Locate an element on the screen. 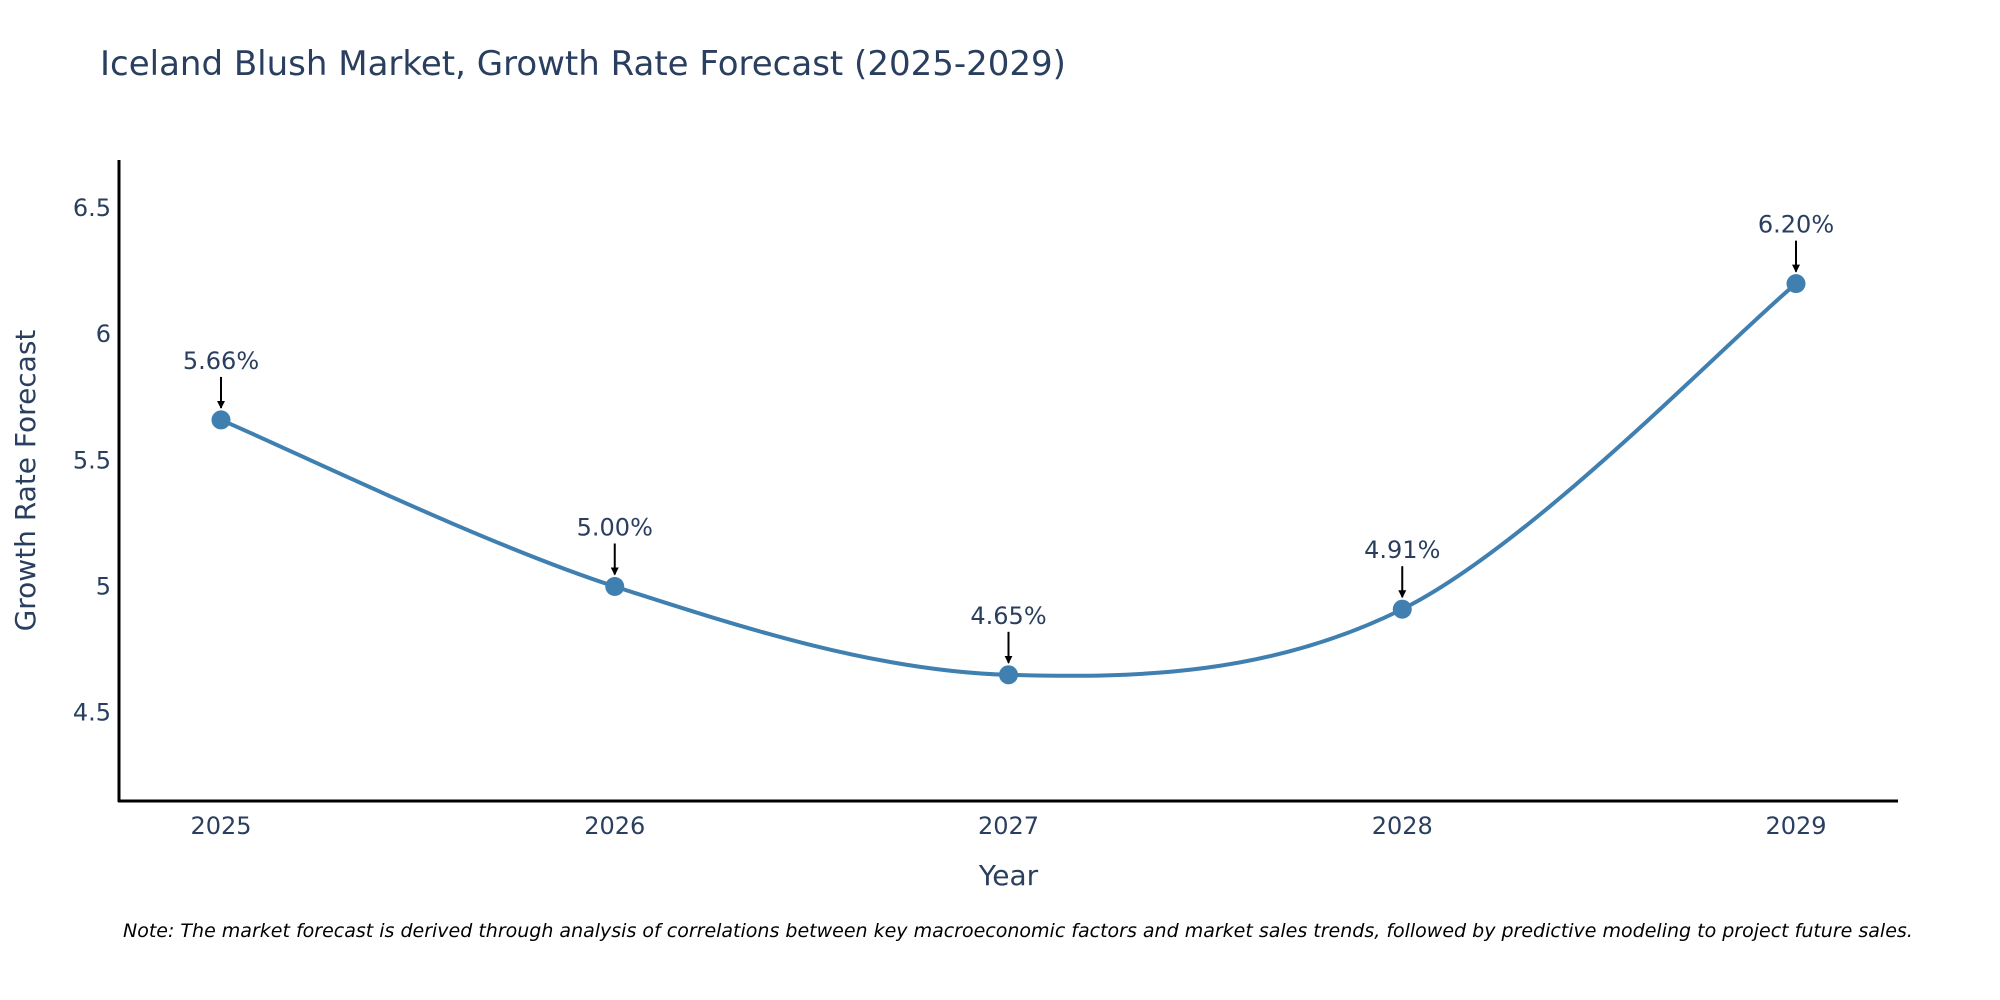 This screenshot has height=1000, width=2000. y-tick-label: 4.5 is located at coordinates (92, 713).